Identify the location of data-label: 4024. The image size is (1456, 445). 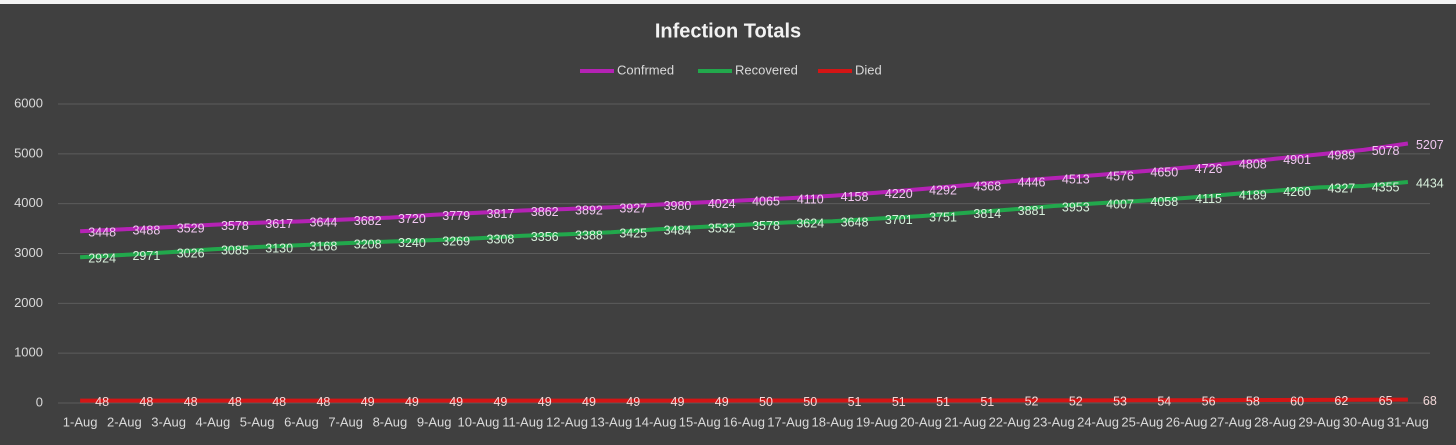
(722, 204).